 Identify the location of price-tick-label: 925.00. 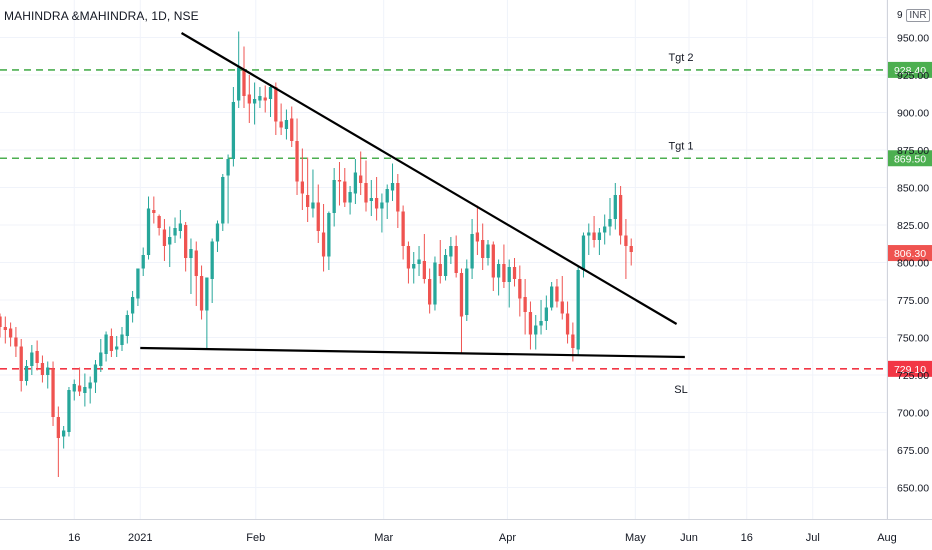
(913, 76).